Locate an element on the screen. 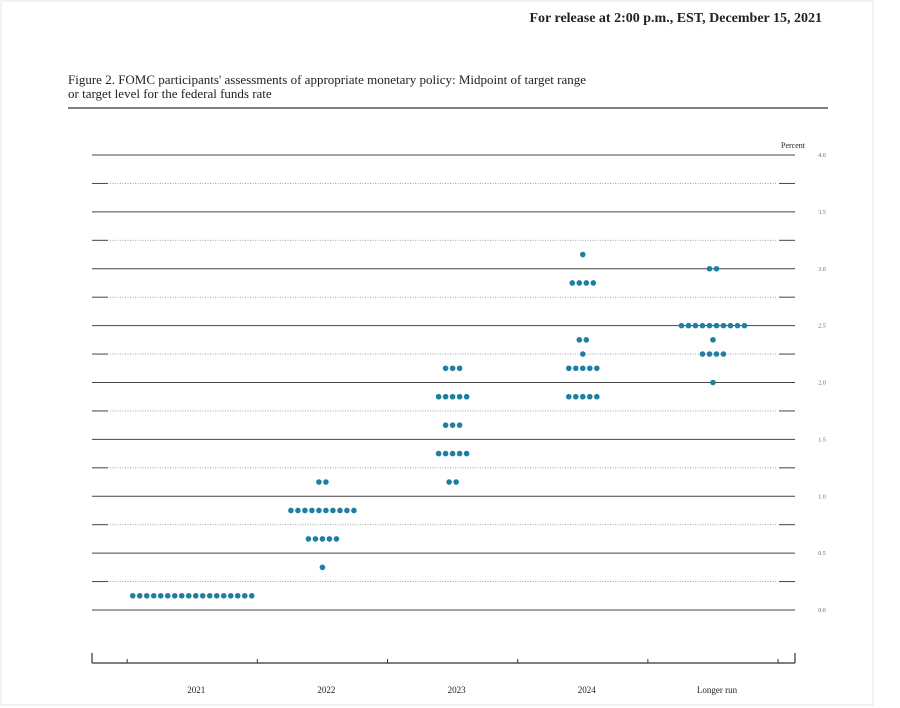 The image size is (900, 708). x-tick-label: 2021 is located at coordinates (196, 690).